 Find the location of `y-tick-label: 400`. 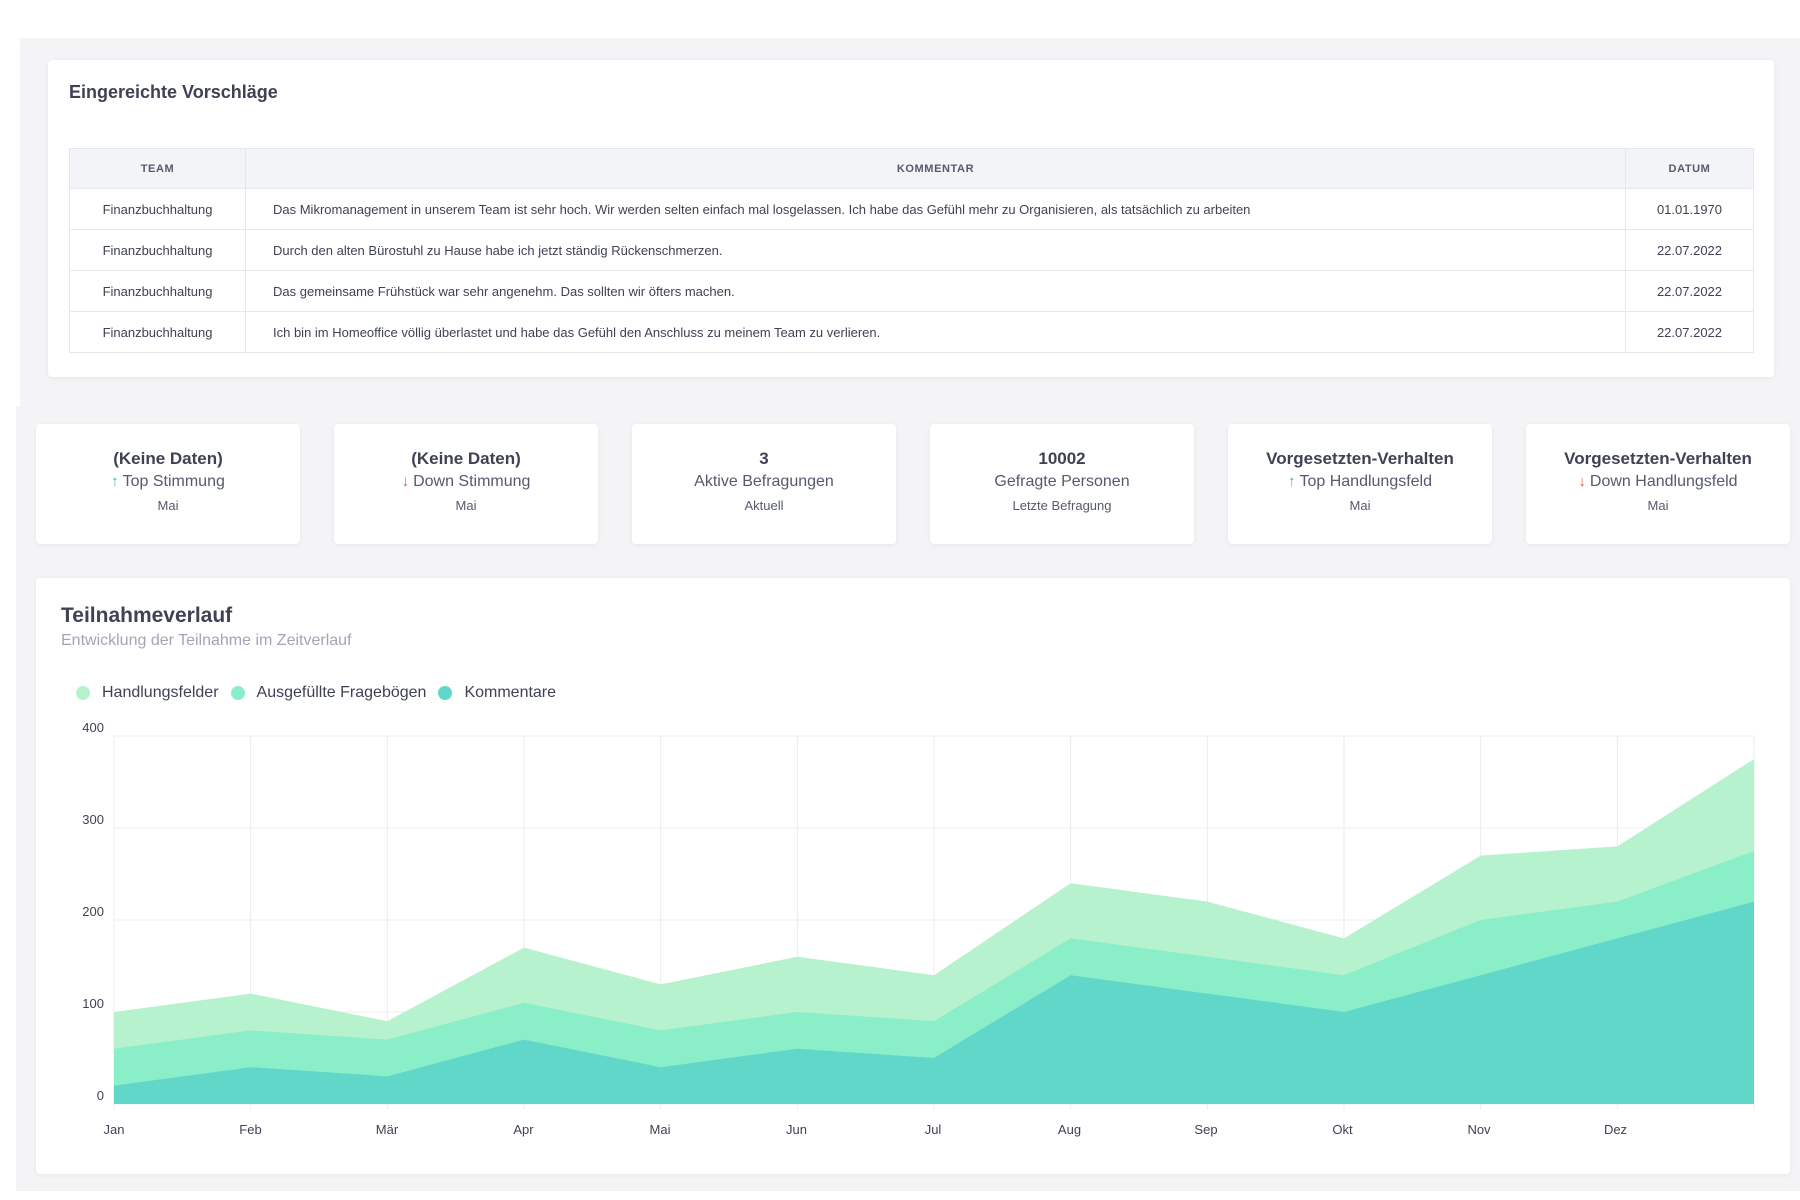

y-tick-label: 400 is located at coordinates (93, 727).